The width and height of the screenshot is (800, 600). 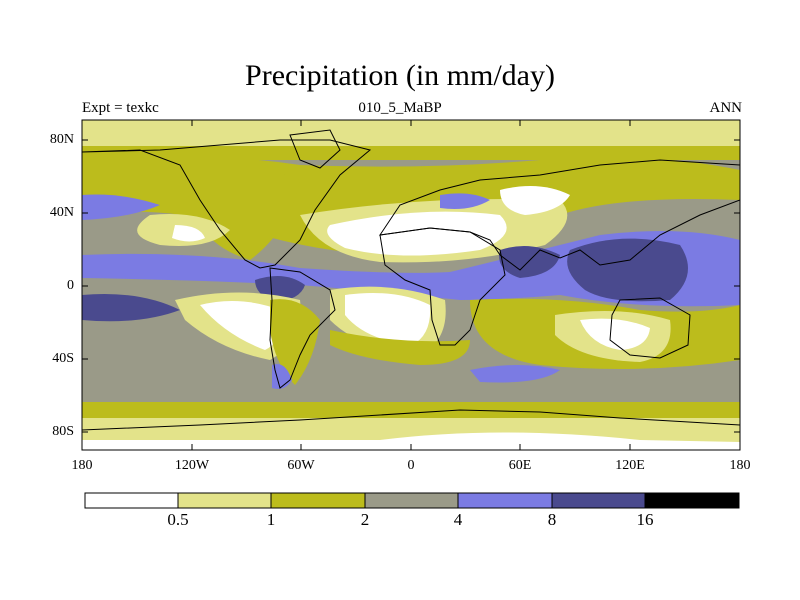 I want to click on lat-label-0: 0, so click(x=70, y=285).